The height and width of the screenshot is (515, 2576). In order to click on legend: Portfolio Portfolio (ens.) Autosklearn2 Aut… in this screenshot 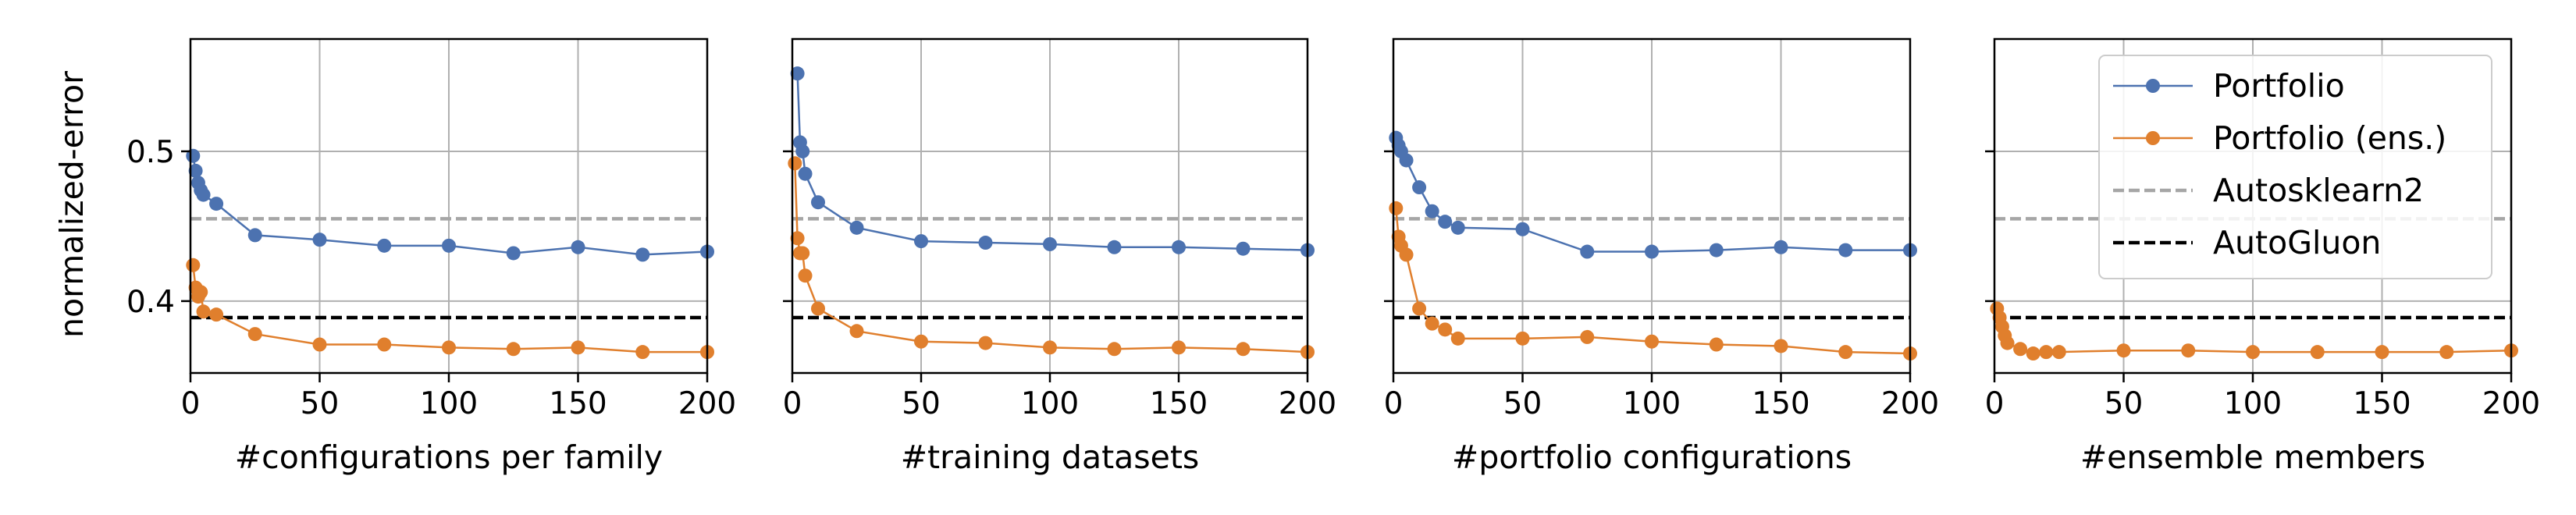, I will do `click(2295, 167)`.